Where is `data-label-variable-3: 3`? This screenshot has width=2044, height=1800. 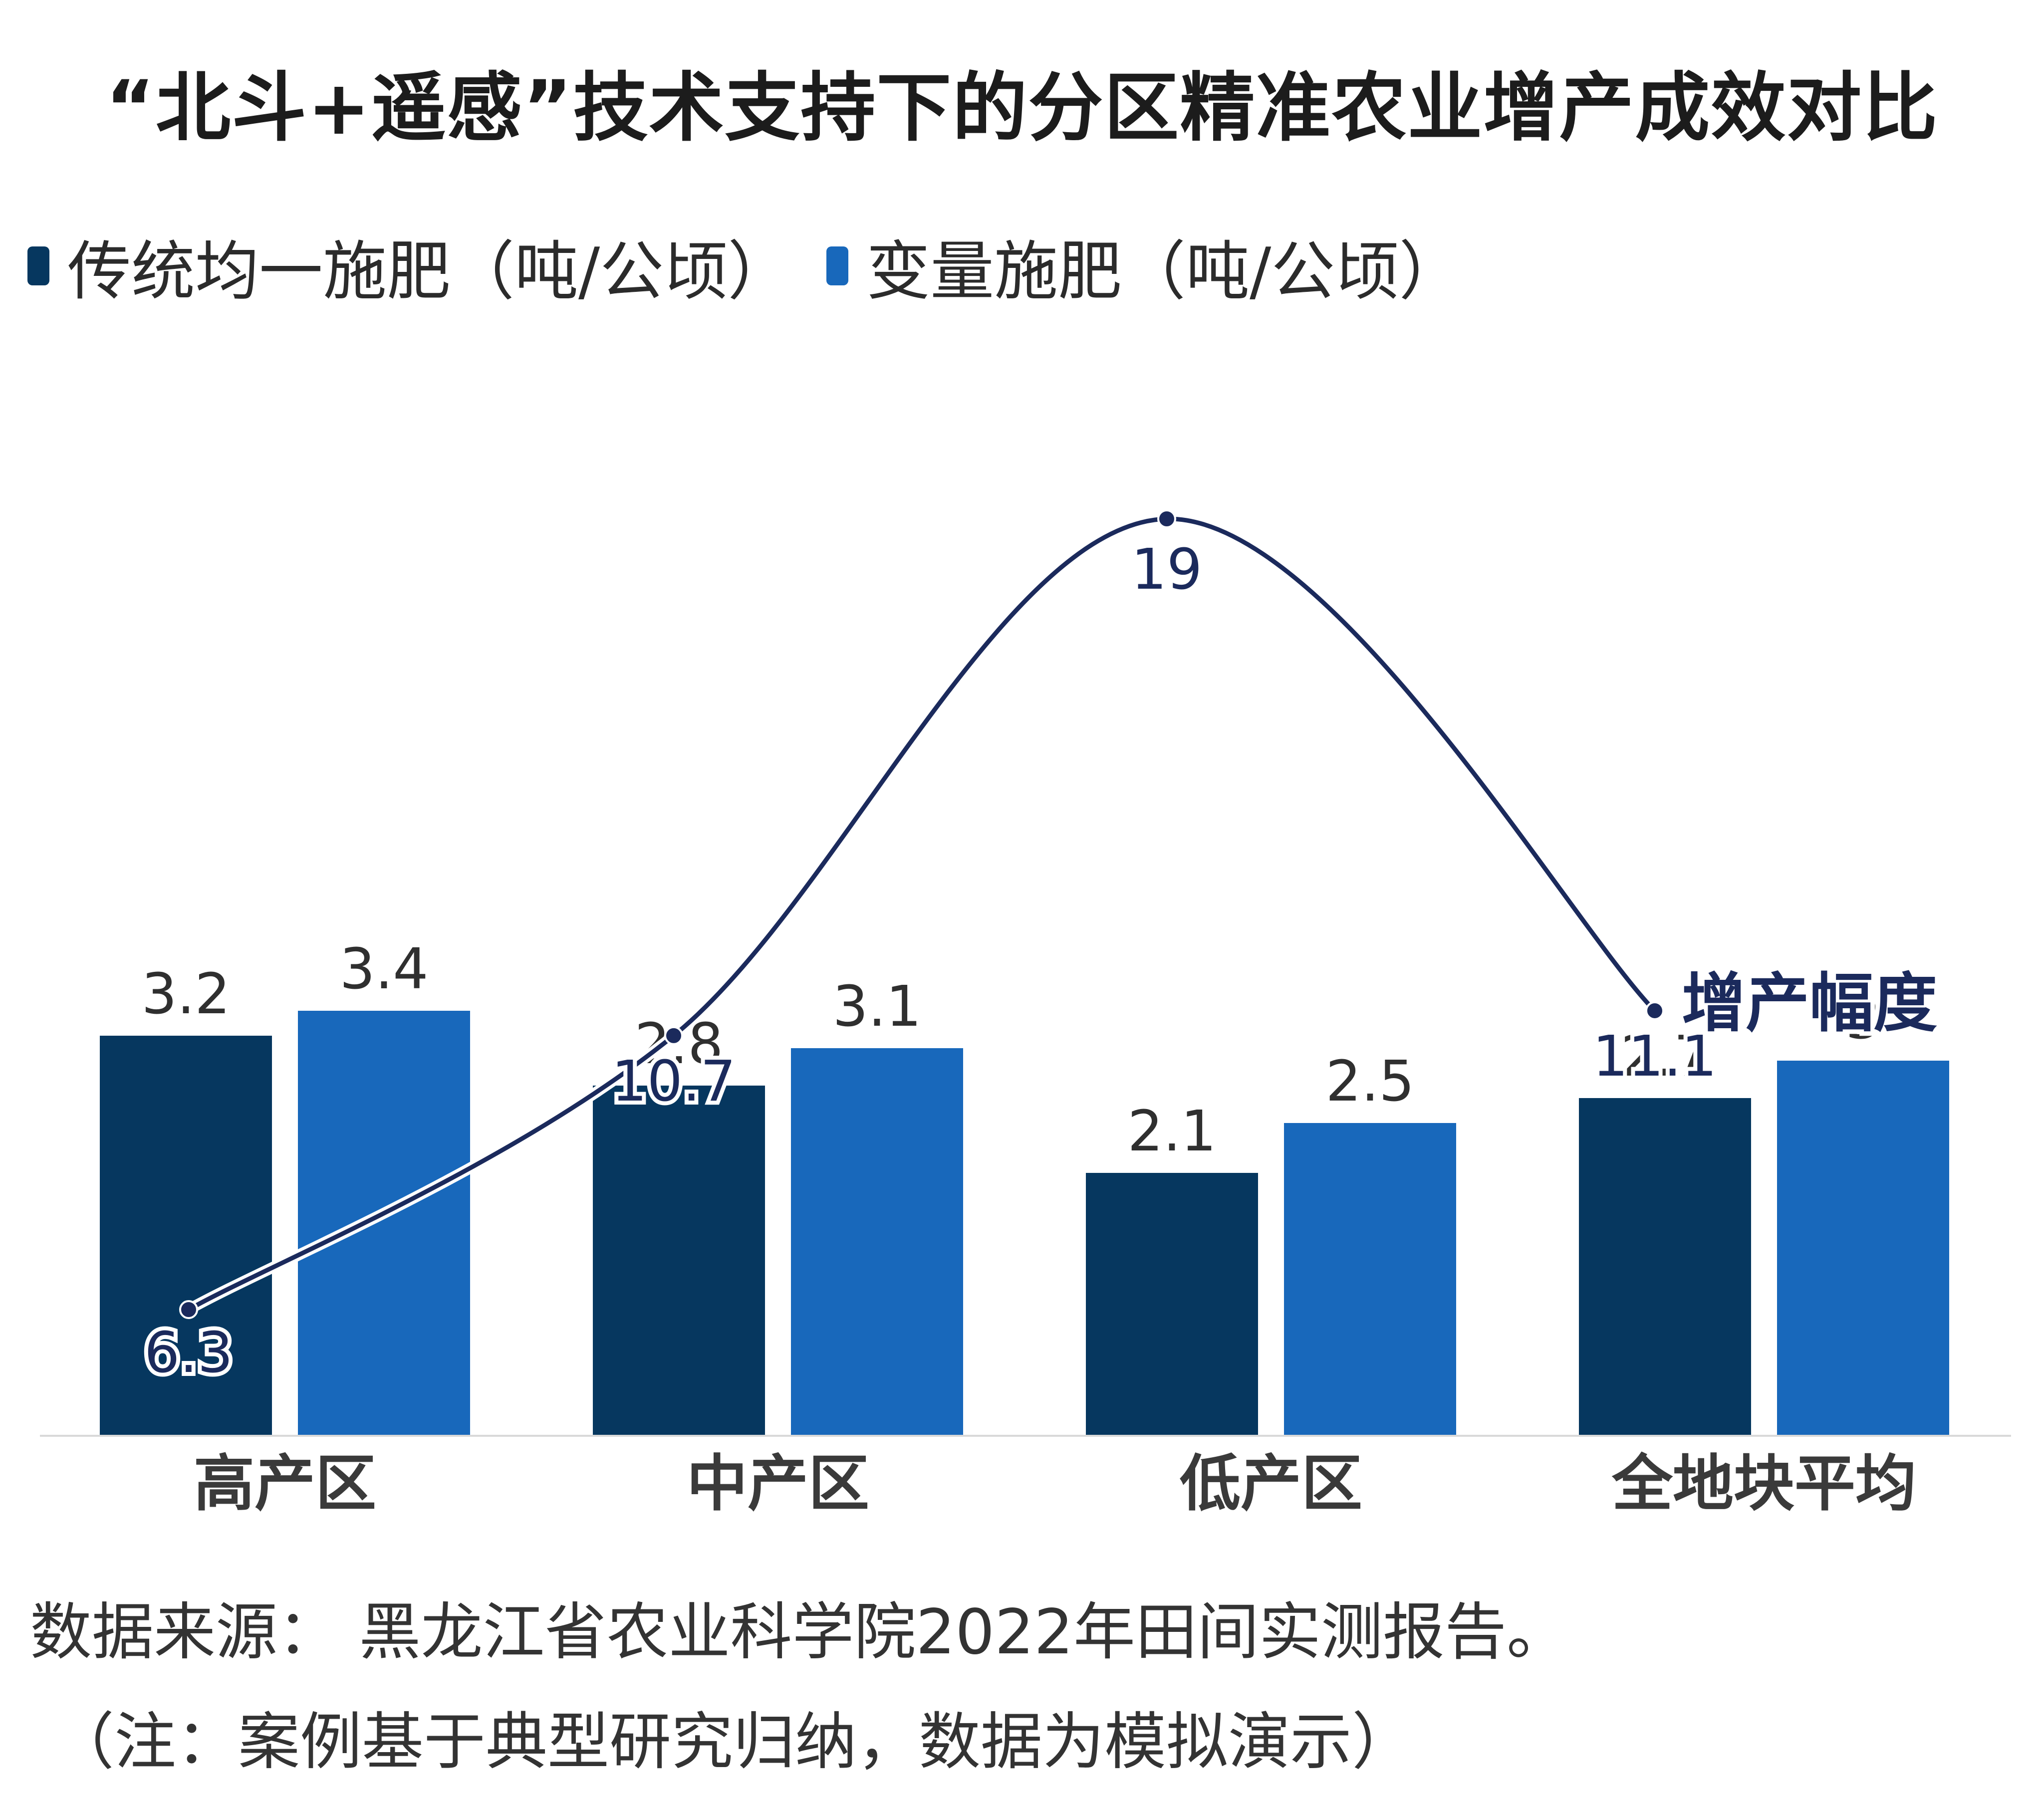
data-label-variable-3: 3 is located at coordinates (1863, 1019).